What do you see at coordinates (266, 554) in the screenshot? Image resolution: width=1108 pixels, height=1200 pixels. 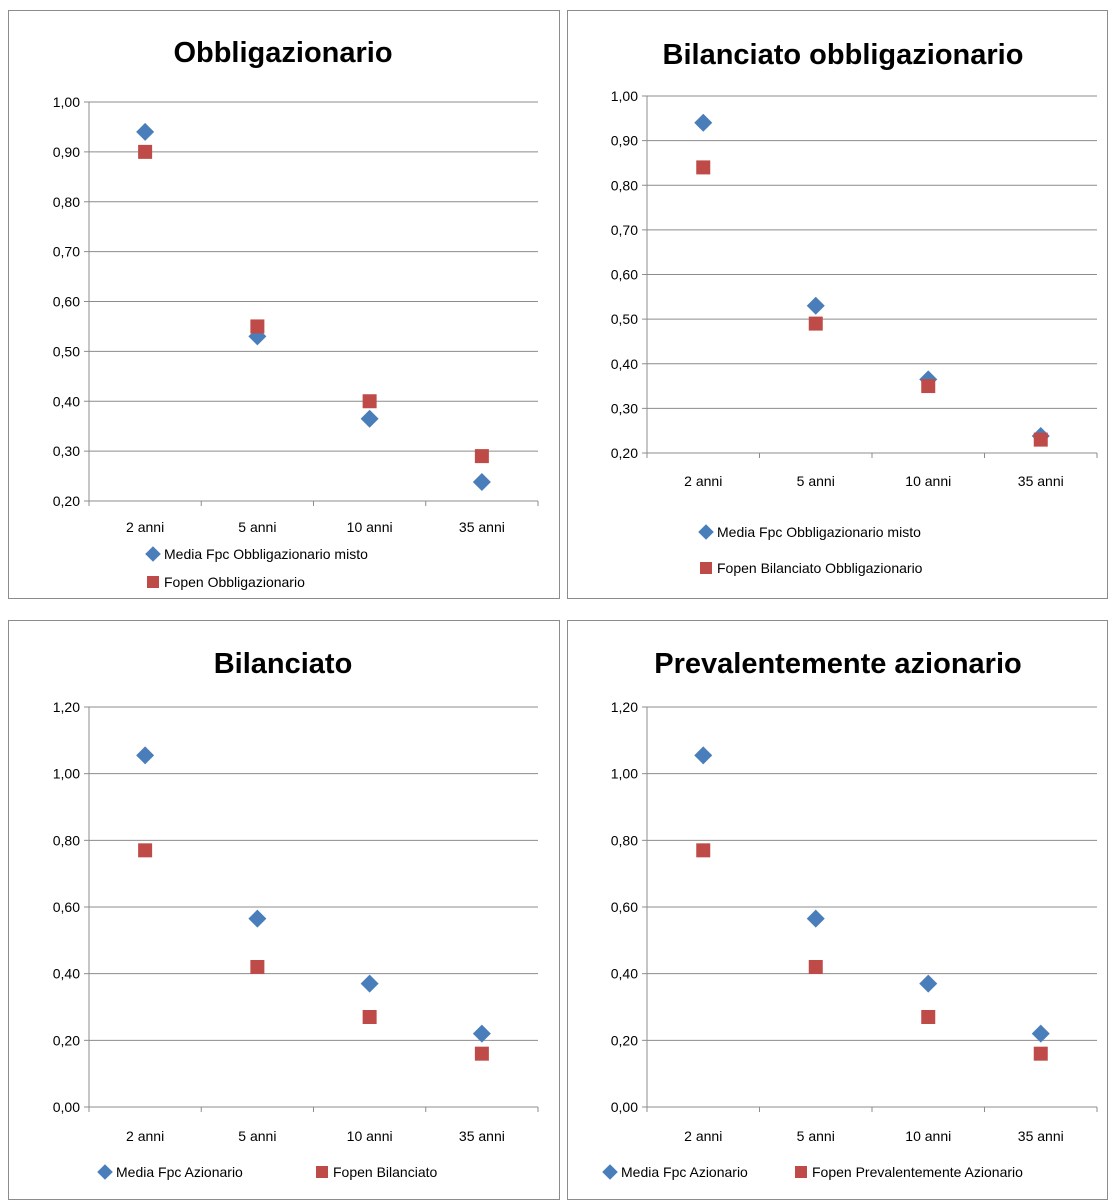 I see `legend-label: Media Fpc Obbligazionario misto` at bounding box center [266, 554].